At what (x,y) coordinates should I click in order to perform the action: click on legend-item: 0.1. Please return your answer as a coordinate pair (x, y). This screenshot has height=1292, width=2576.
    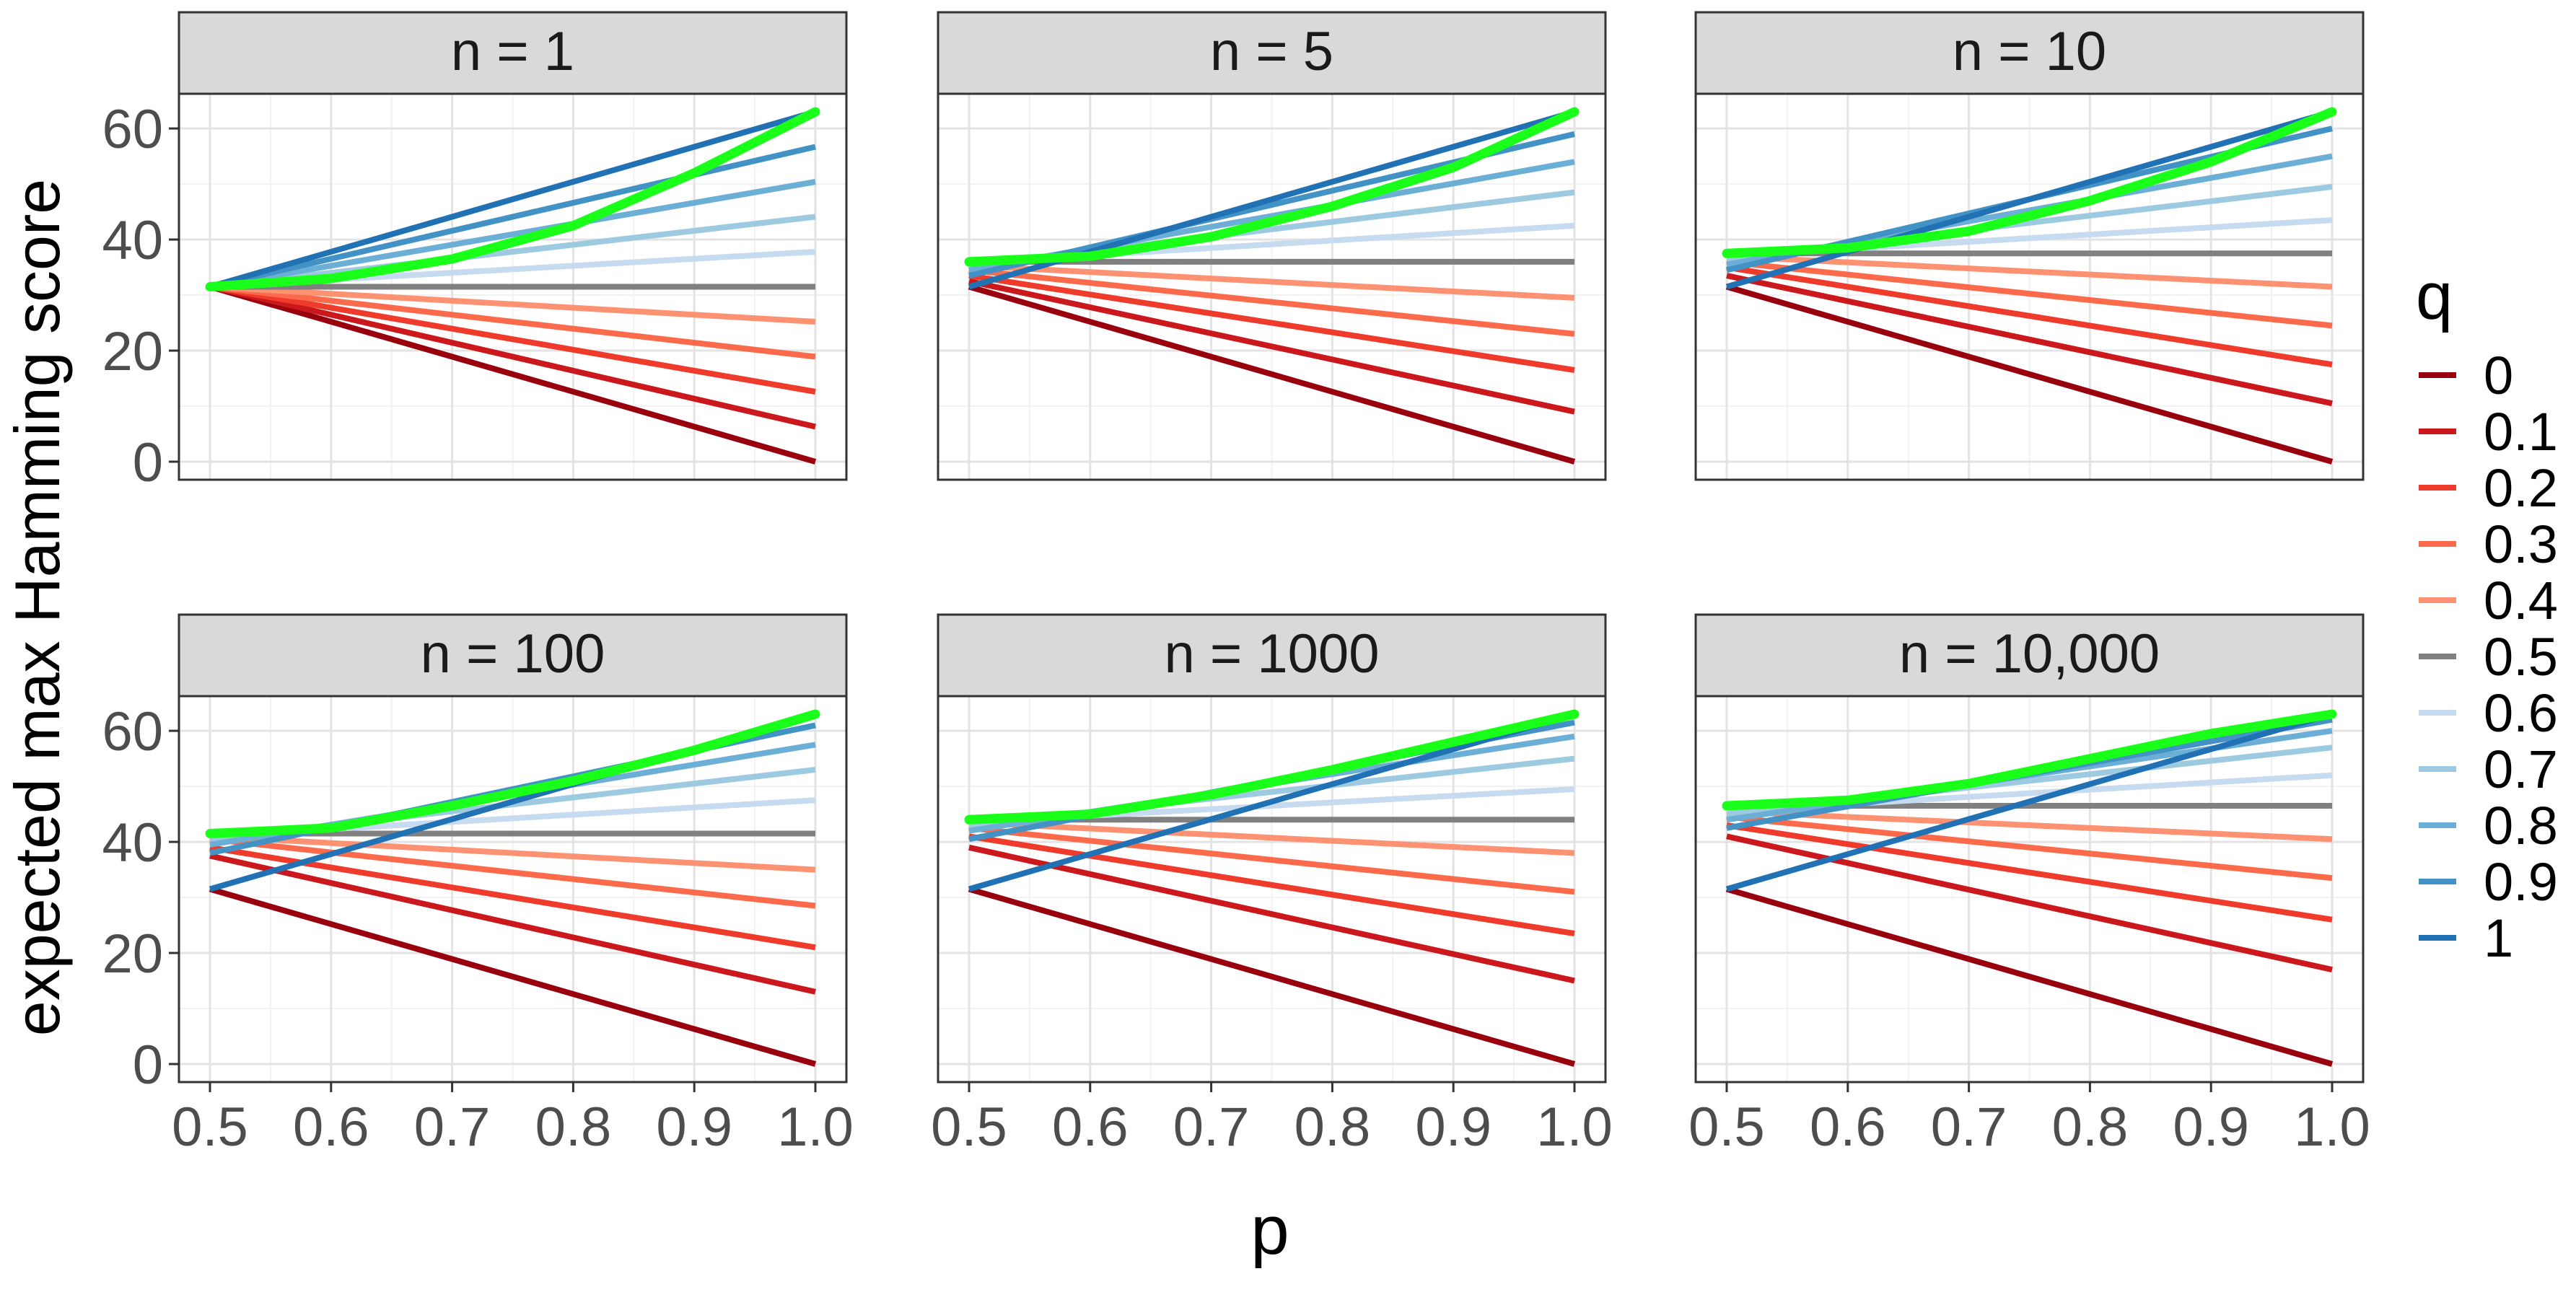
    Looking at the image, I should click on (2488, 432).